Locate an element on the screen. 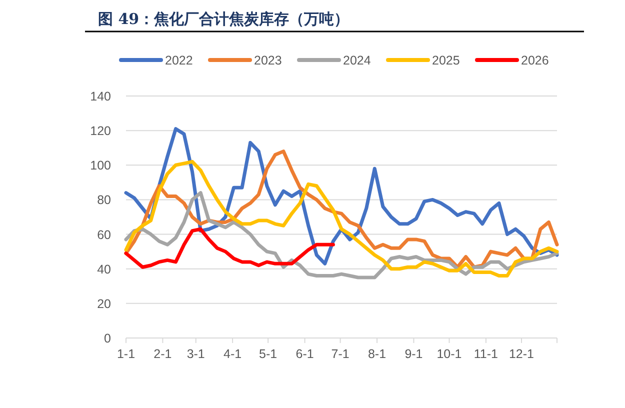 The width and height of the screenshot is (625, 408). y-tick-label: 120 is located at coordinates (101, 131).